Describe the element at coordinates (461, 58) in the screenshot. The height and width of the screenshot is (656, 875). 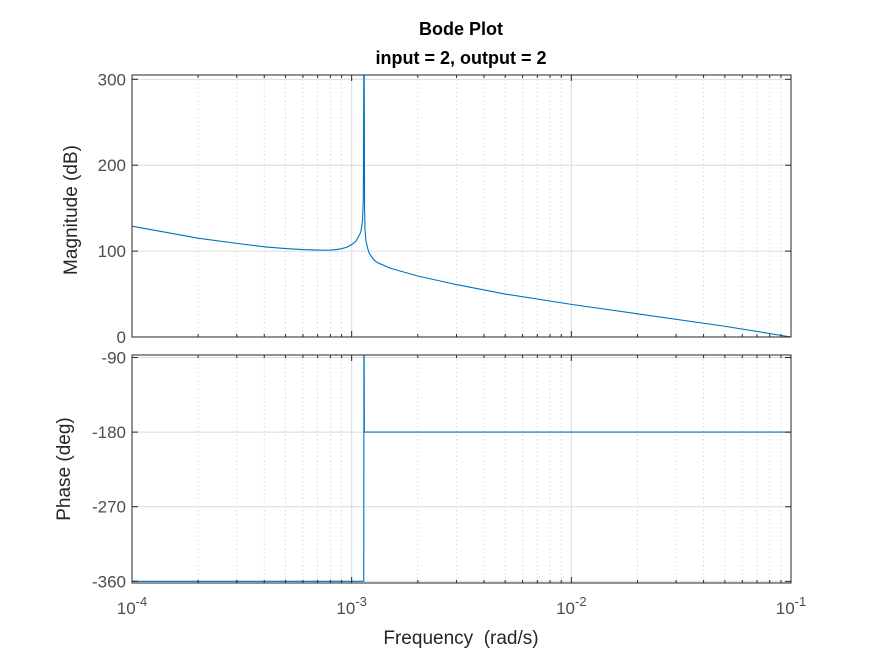
I see `chart-subtitle: input = 2, output = 2` at that location.